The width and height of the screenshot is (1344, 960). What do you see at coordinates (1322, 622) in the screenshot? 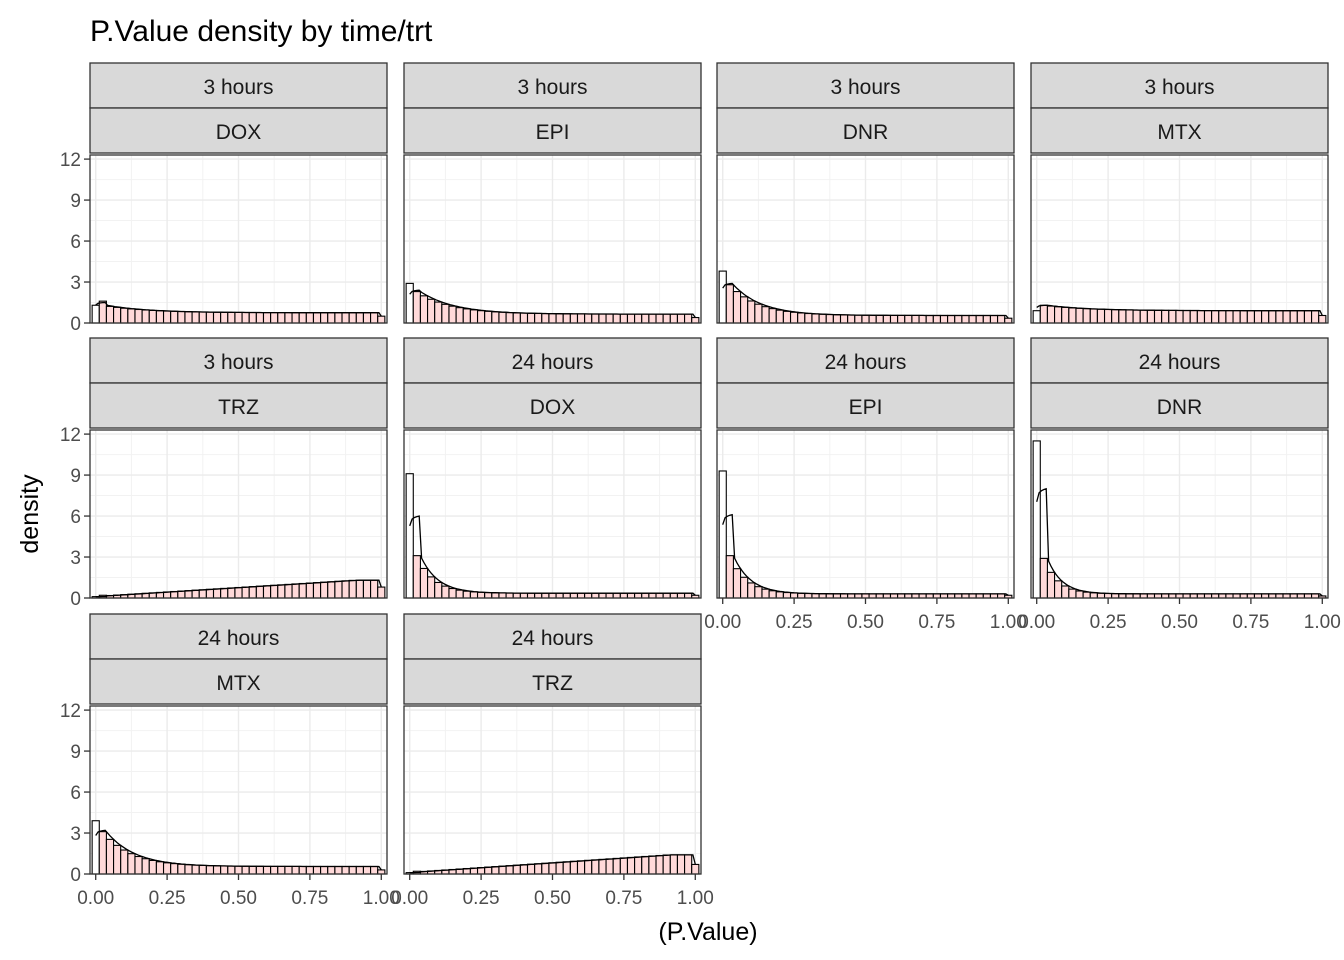
I see `x-tick-label: 1.00` at bounding box center [1322, 622].